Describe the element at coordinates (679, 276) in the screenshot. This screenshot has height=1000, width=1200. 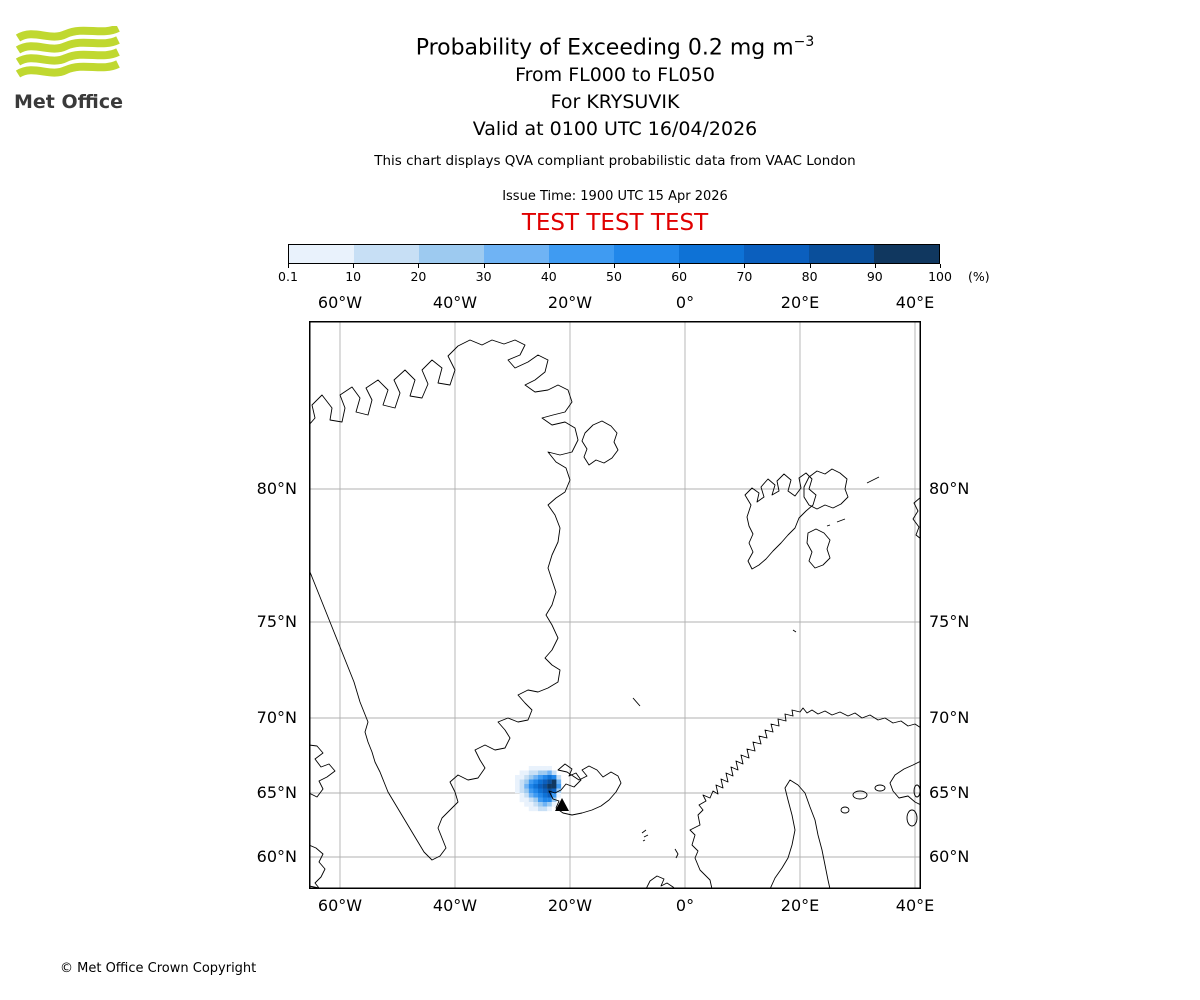
I see `colorbar-tick-label: 60` at that location.